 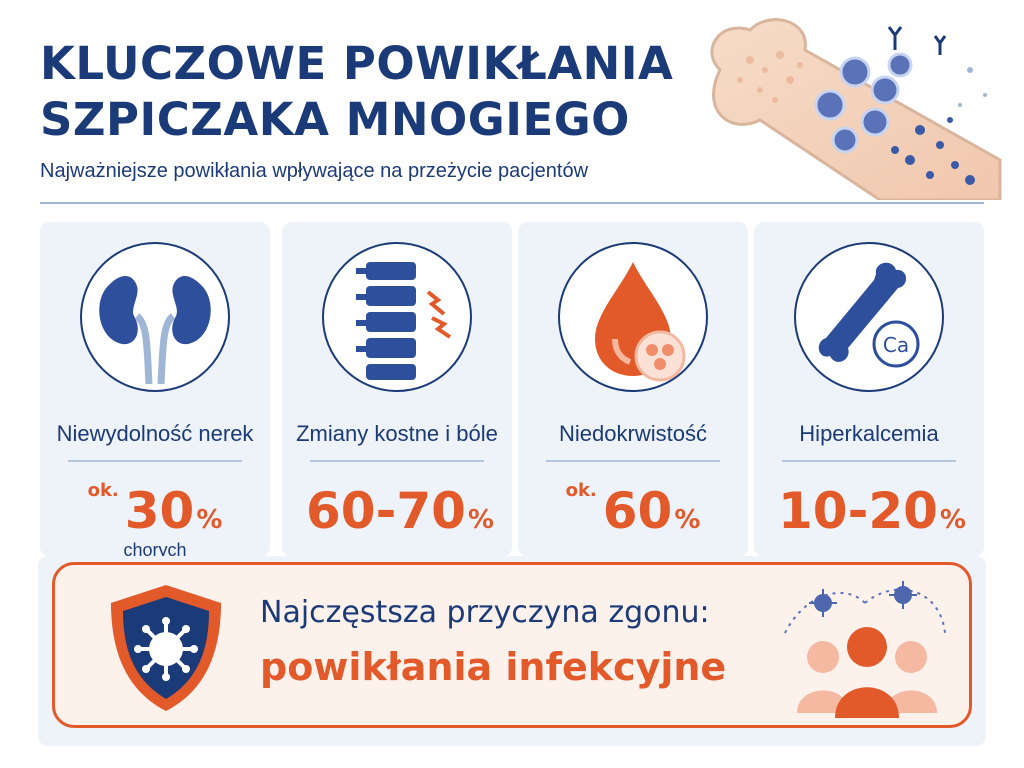 What do you see at coordinates (869, 315) in the screenshot?
I see `bone-calcium-icon: Ca` at bounding box center [869, 315].